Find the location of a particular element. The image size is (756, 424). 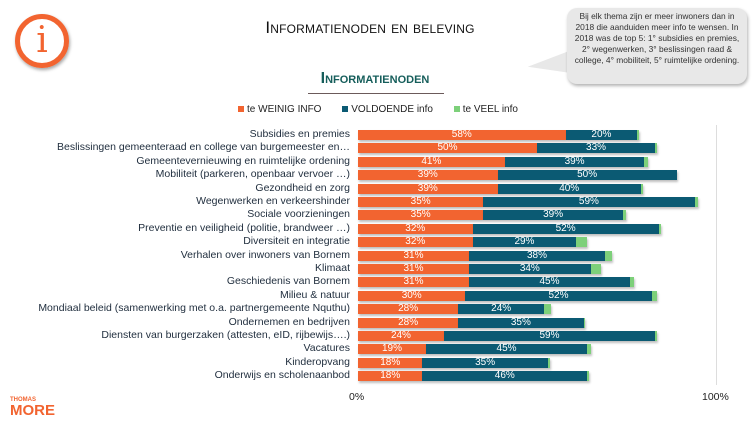

page-title: Informatienoden en beleving is located at coordinates (370, 27).